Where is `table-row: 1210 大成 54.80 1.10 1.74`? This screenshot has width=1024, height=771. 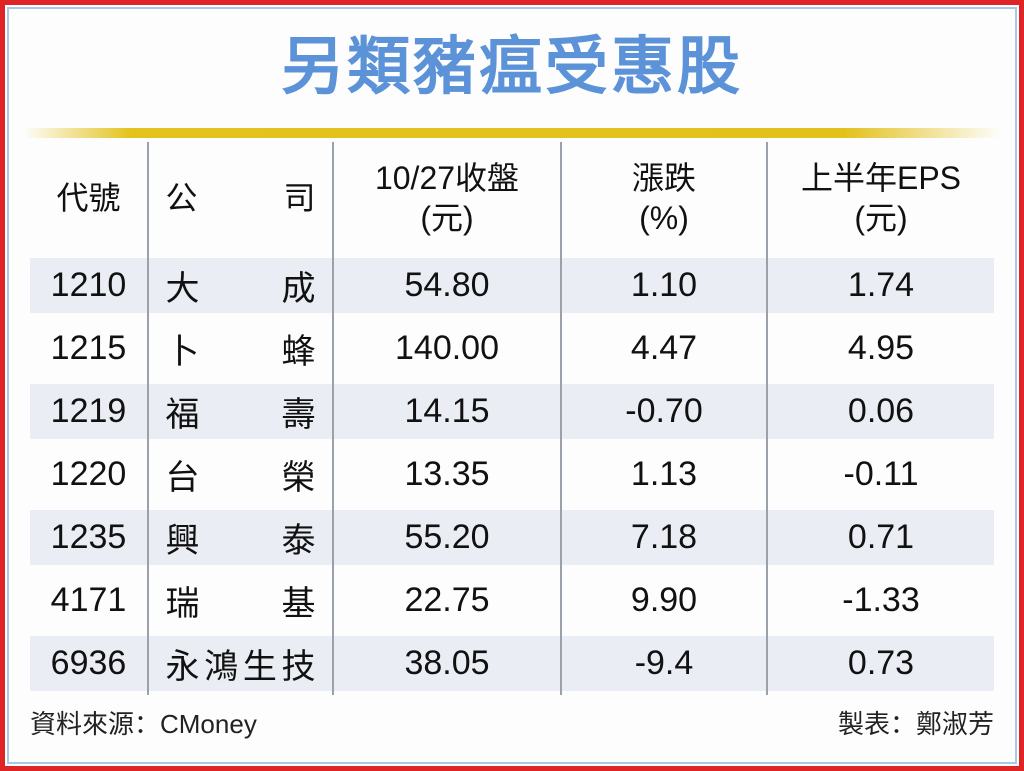 table-row: 1210 大成 54.80 1.10 1.74 is located at coordinates (512, 285).